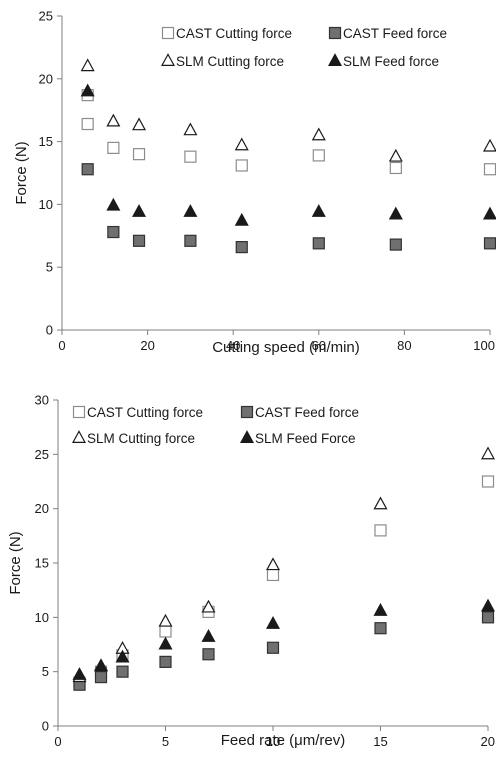 Image resolution: width=496 pixels, height=778 pixels. I want to click on legend-entry: SLM Feed Force, so click(297, 438).